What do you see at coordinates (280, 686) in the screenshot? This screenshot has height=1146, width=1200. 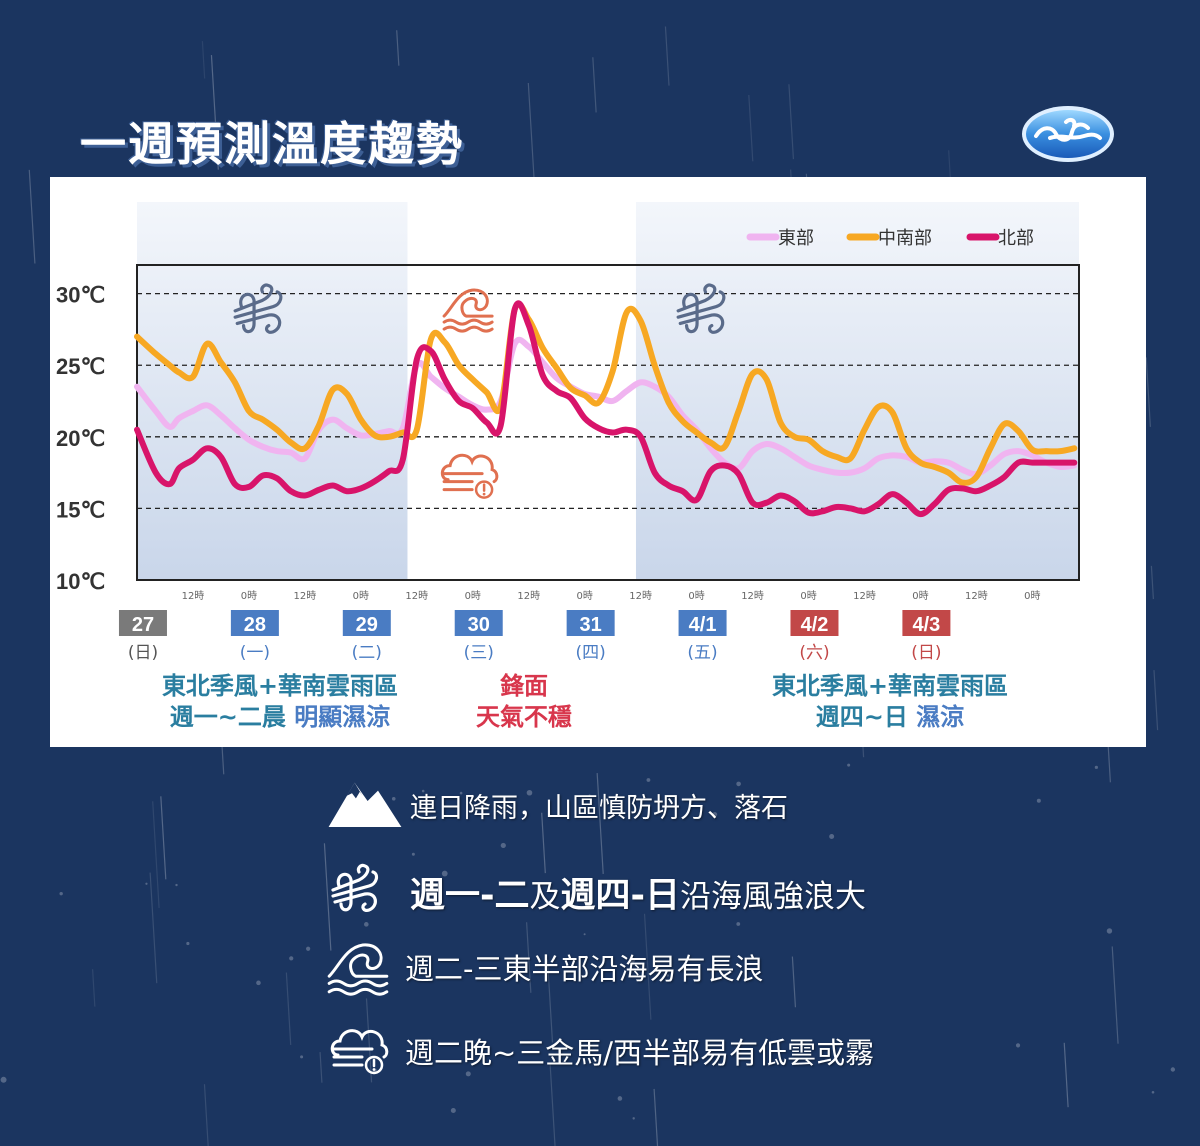 I see `annotation-left-line1: 東北季風+華南雲雨區` at bounding box center [280, 686].